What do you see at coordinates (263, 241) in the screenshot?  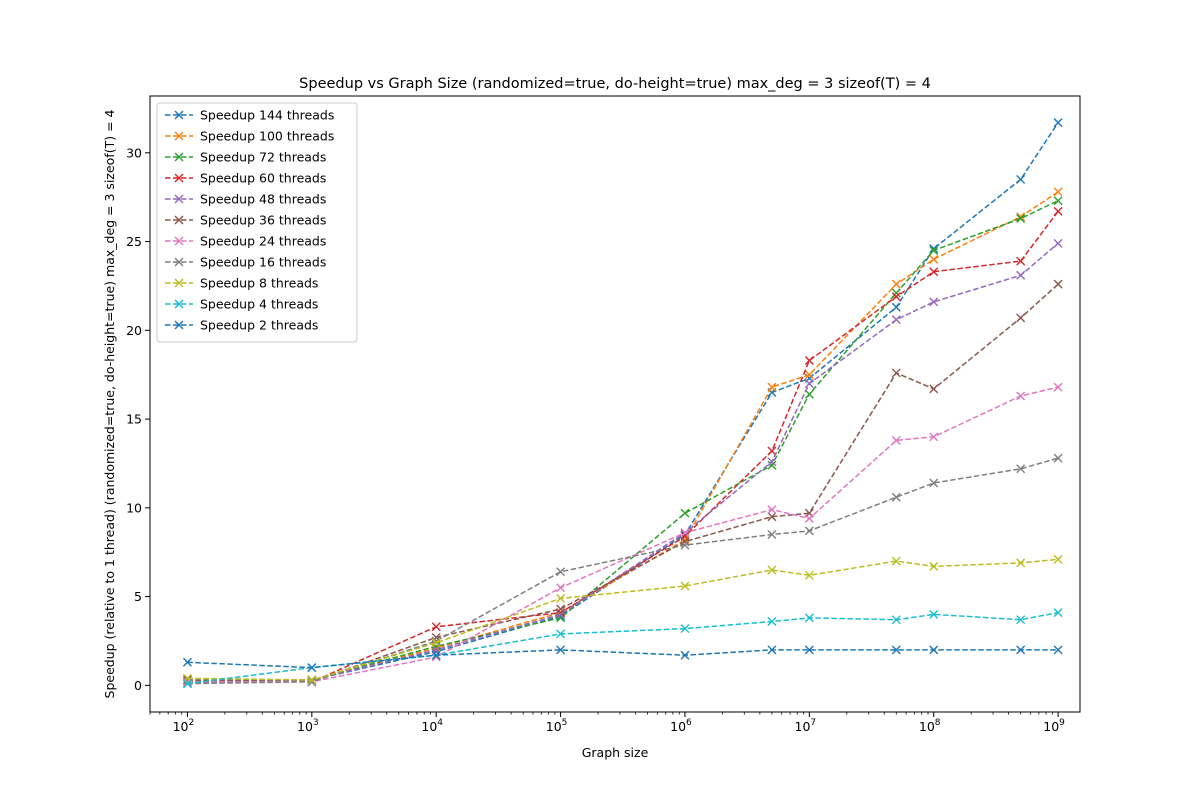 I see `legend-label: Speedup 24 threads` at bounding box center [263, 241].